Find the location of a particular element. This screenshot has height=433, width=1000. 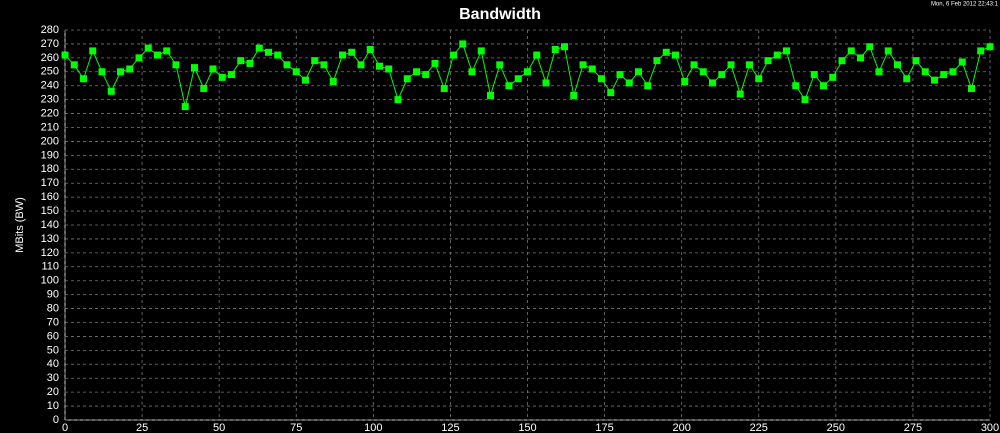

y-tick-label: 270 is located at coordinates (50, 44).